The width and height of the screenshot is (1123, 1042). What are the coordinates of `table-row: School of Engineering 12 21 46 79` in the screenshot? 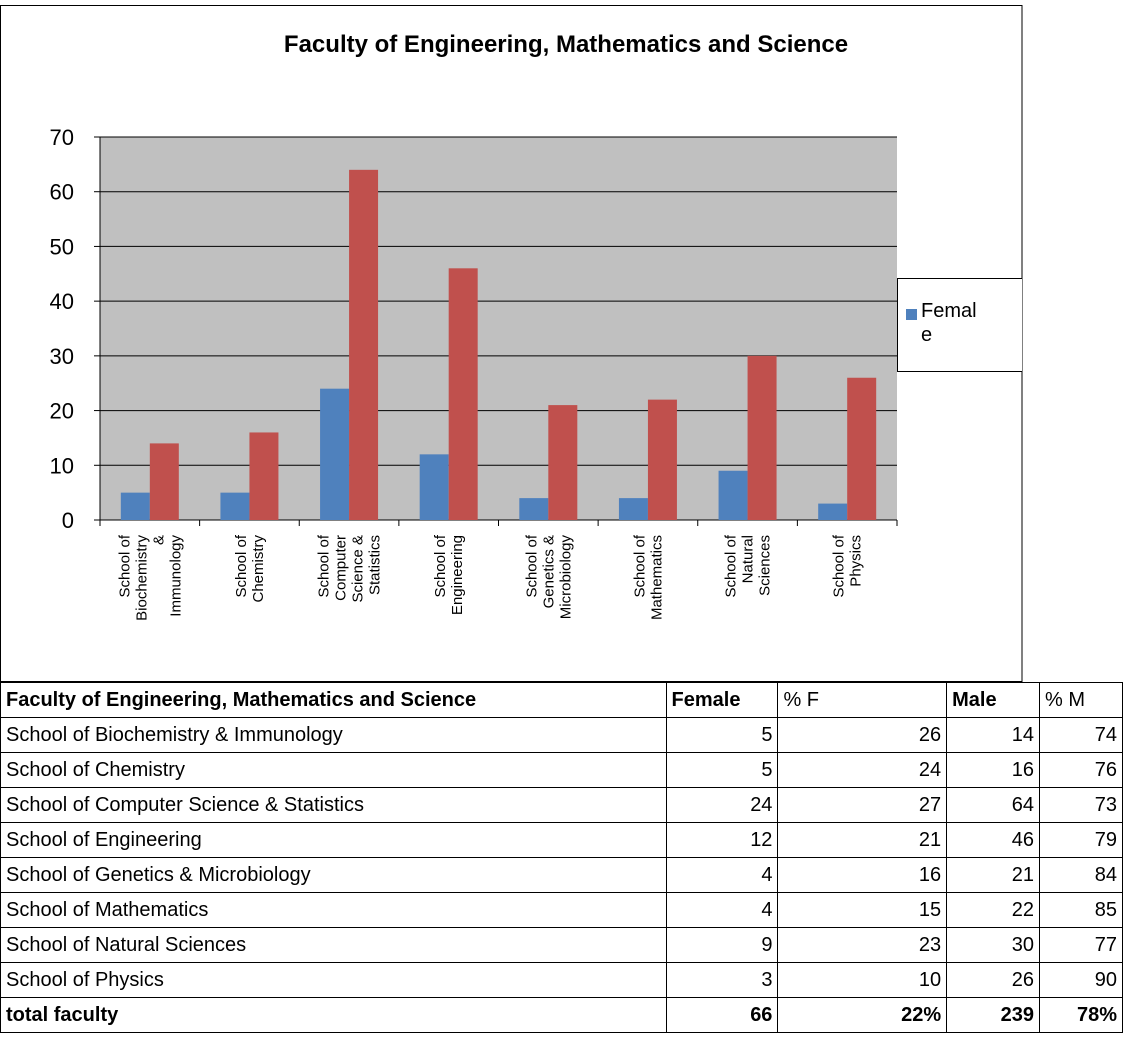 It's located at (561, 840).